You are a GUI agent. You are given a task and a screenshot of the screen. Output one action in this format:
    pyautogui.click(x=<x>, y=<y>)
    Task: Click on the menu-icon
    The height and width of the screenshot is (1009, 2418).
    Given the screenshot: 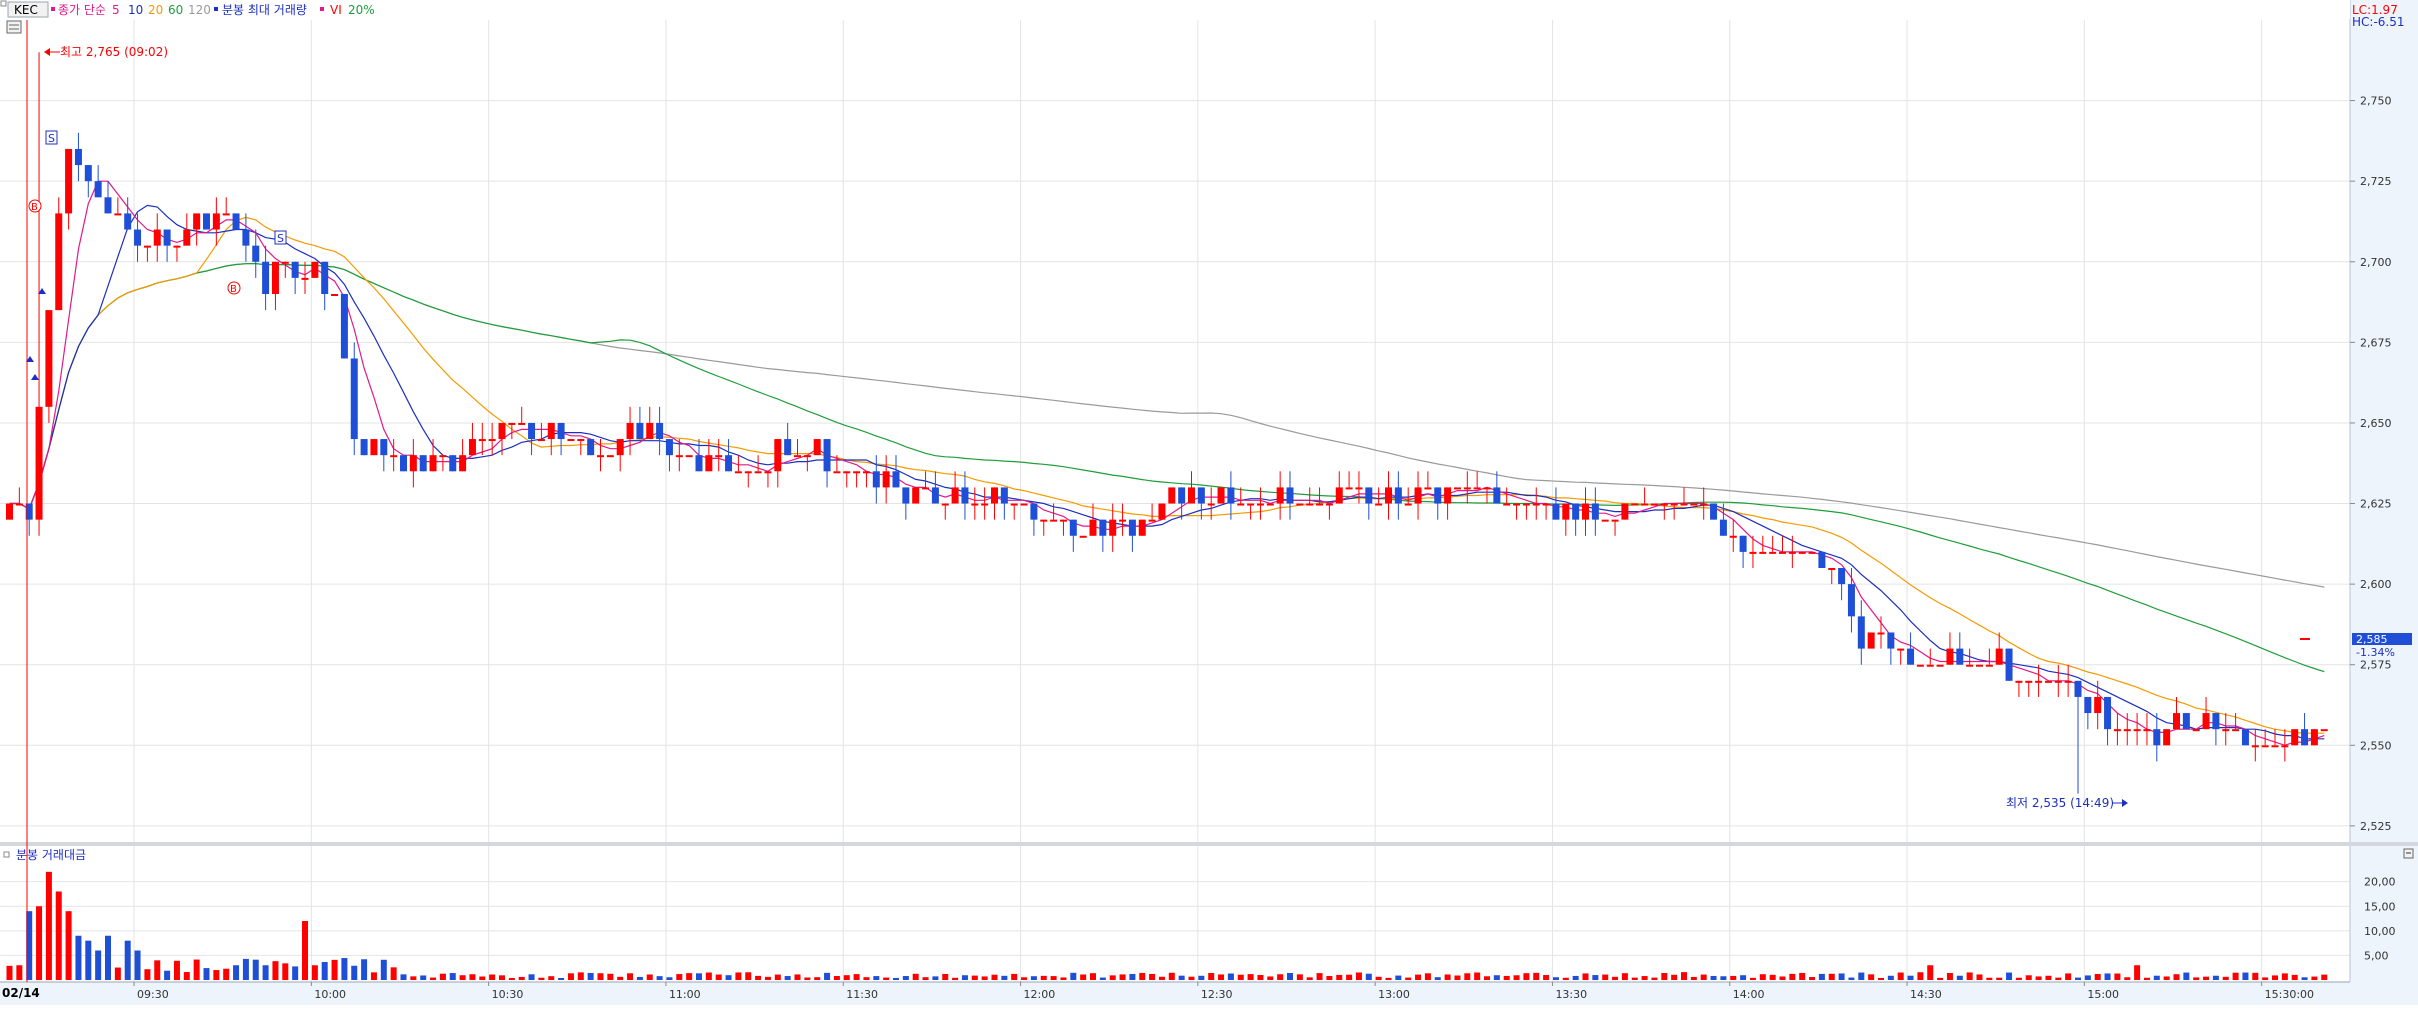 What is the action you would take?
    pyautogui.click(x=3, y=3)
    